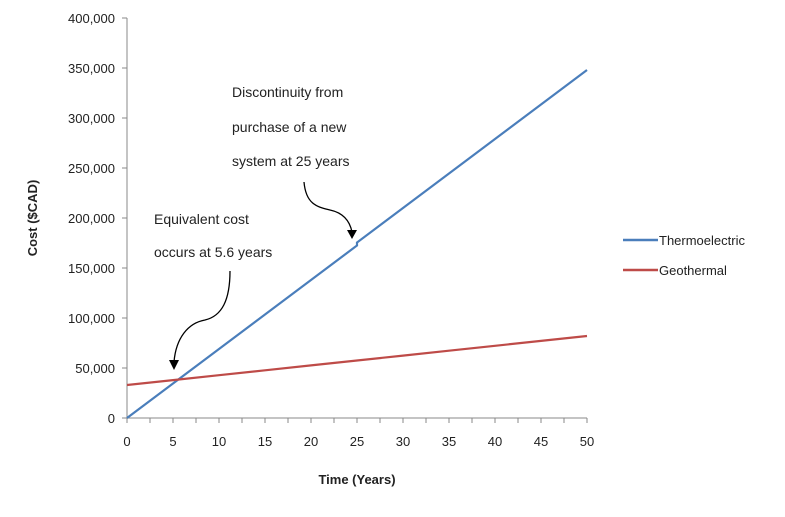  Describe the element at coordinates (91, 268) in the screenshot. I see `y-tick-label: 150,000` at that location.